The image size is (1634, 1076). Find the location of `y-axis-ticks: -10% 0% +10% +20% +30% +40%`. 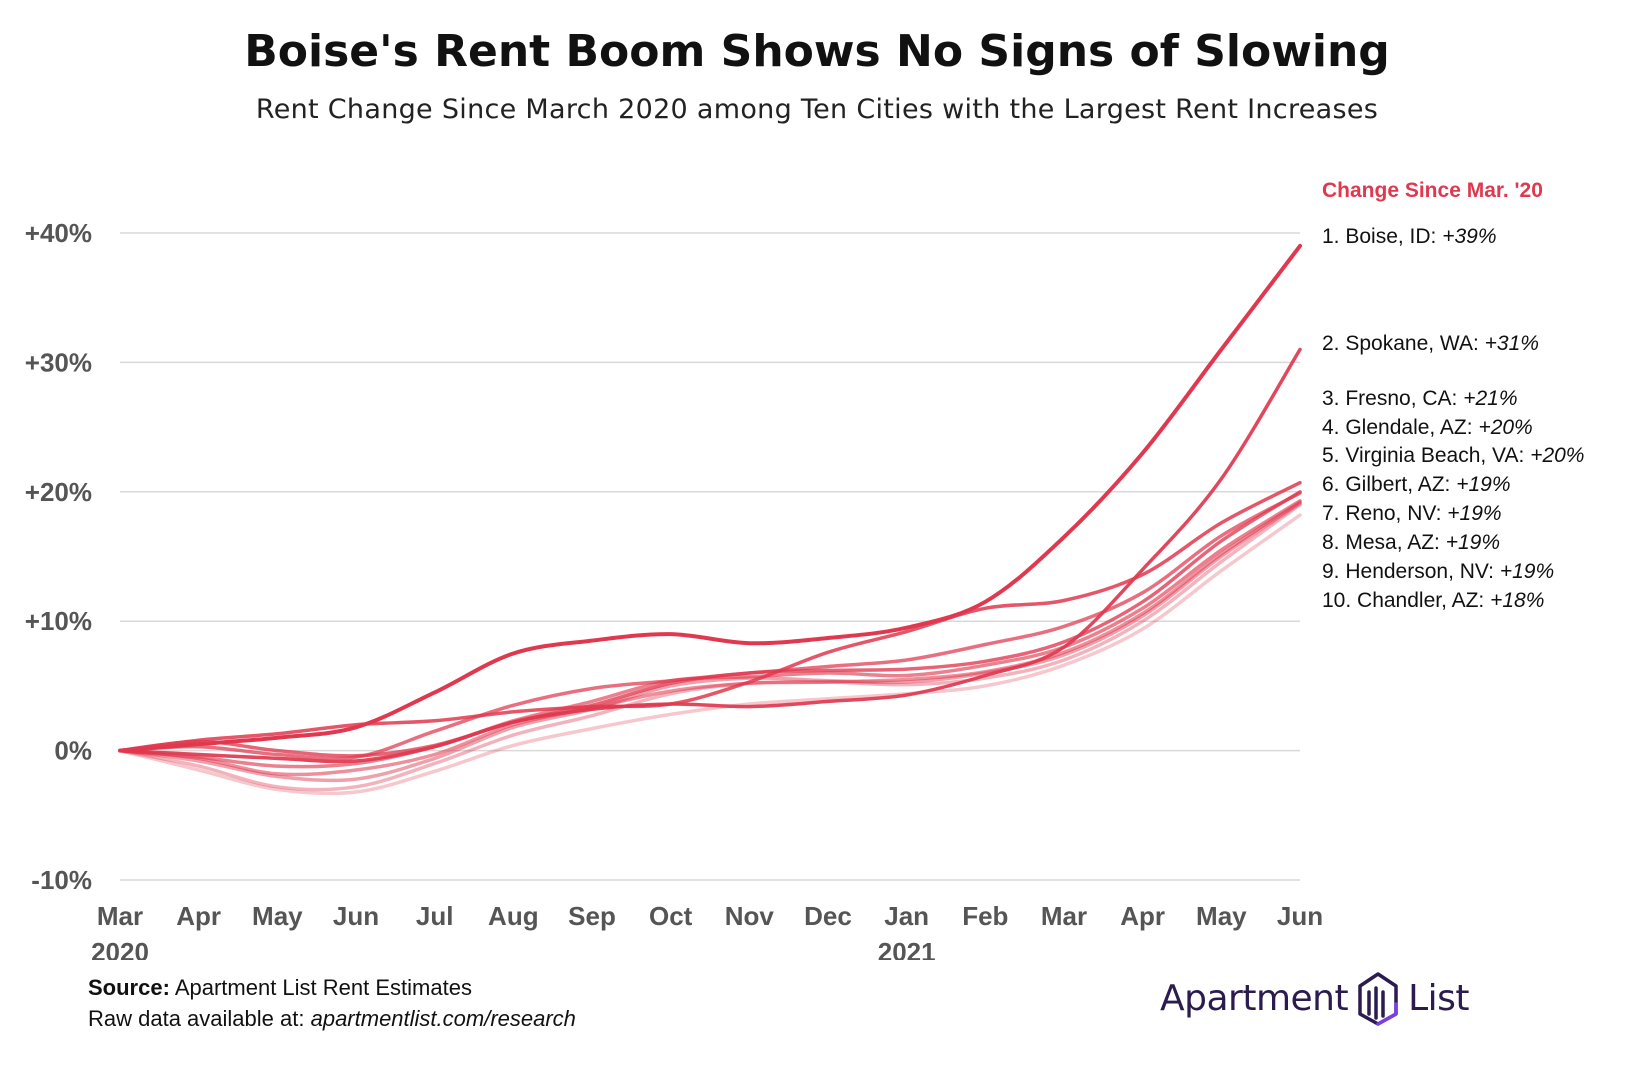

y-axis-ticks: -10% 0% +10% +20% +30% +40% is located at coordinates (58, 556).